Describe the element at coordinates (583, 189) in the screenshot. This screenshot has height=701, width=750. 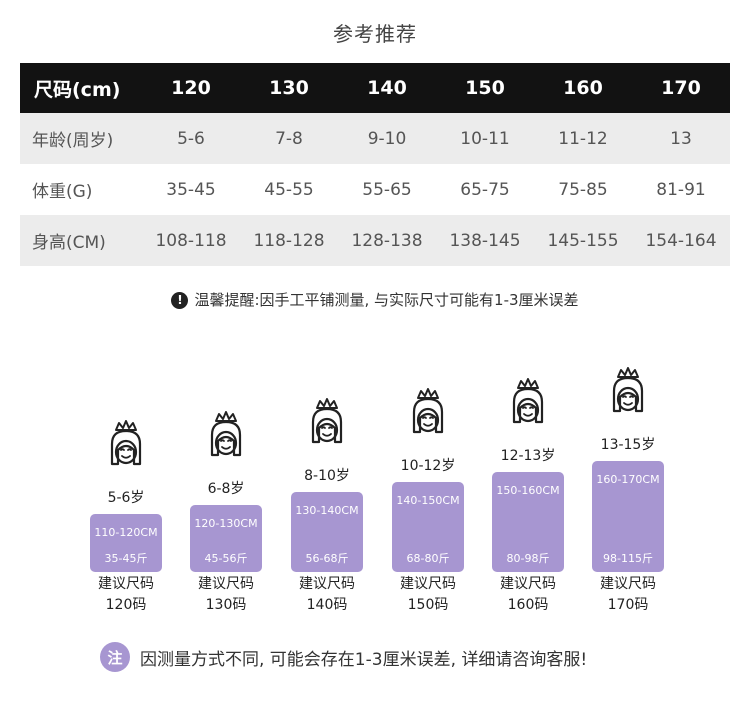
I see `table-cell: 75-85` at that location.